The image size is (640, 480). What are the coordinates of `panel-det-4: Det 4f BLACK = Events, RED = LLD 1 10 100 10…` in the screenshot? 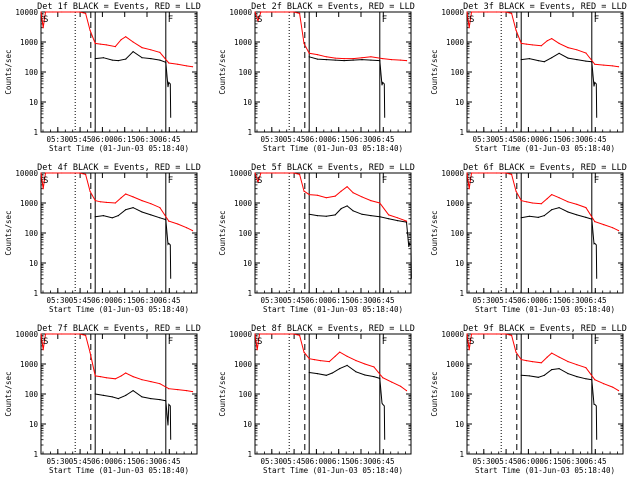 It's located at (102, 238).